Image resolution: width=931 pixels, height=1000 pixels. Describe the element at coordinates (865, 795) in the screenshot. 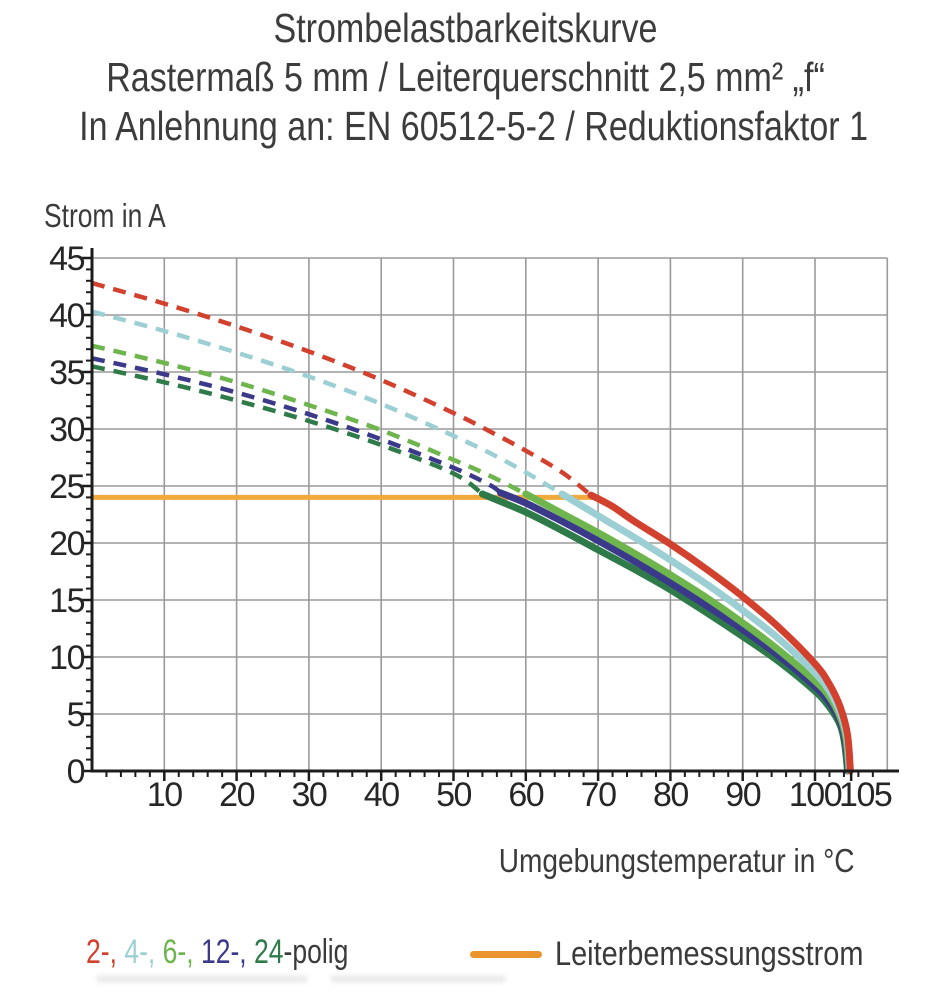

I see `x-tick-label: 105` at that location.